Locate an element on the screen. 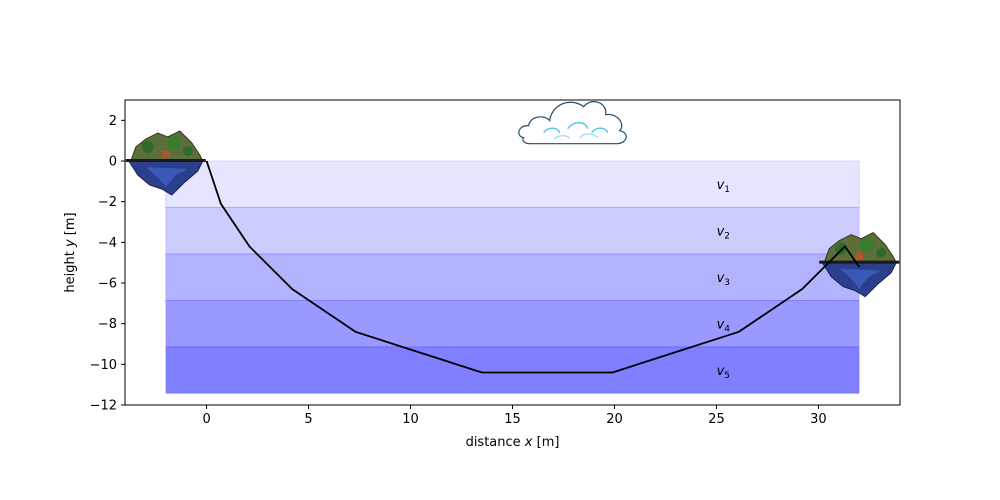 The height and width of the screenshot is (500, 1000). y-tick-label: −12 is located at coordinates (103, 406).